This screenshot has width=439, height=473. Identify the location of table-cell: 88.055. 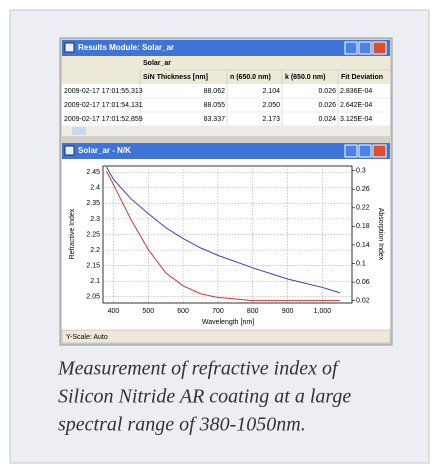
(215, 105).